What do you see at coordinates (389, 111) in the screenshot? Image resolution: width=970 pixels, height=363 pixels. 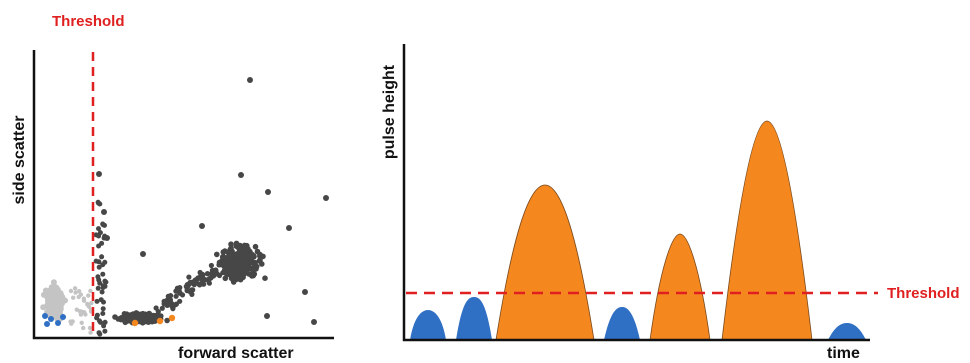 I see `pulse-height-axis-label: pulse height` at bounding box center [389, 111].